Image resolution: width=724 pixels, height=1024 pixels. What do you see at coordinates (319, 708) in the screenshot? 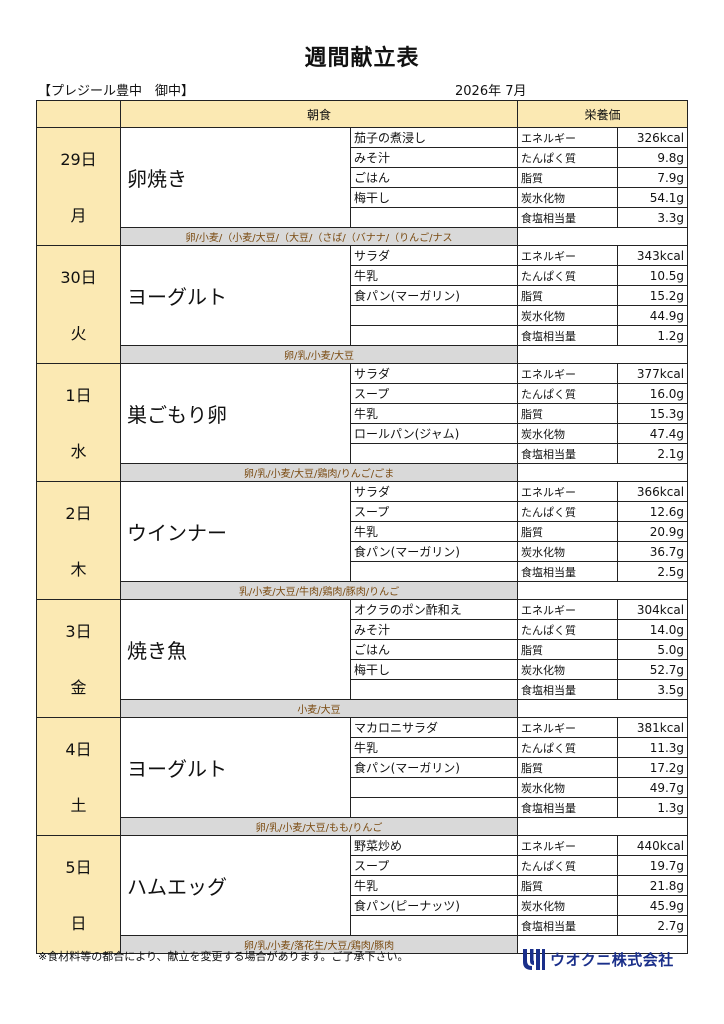
I see `allergen-list: 小麦/大豆` at bounding box center [319, 708].